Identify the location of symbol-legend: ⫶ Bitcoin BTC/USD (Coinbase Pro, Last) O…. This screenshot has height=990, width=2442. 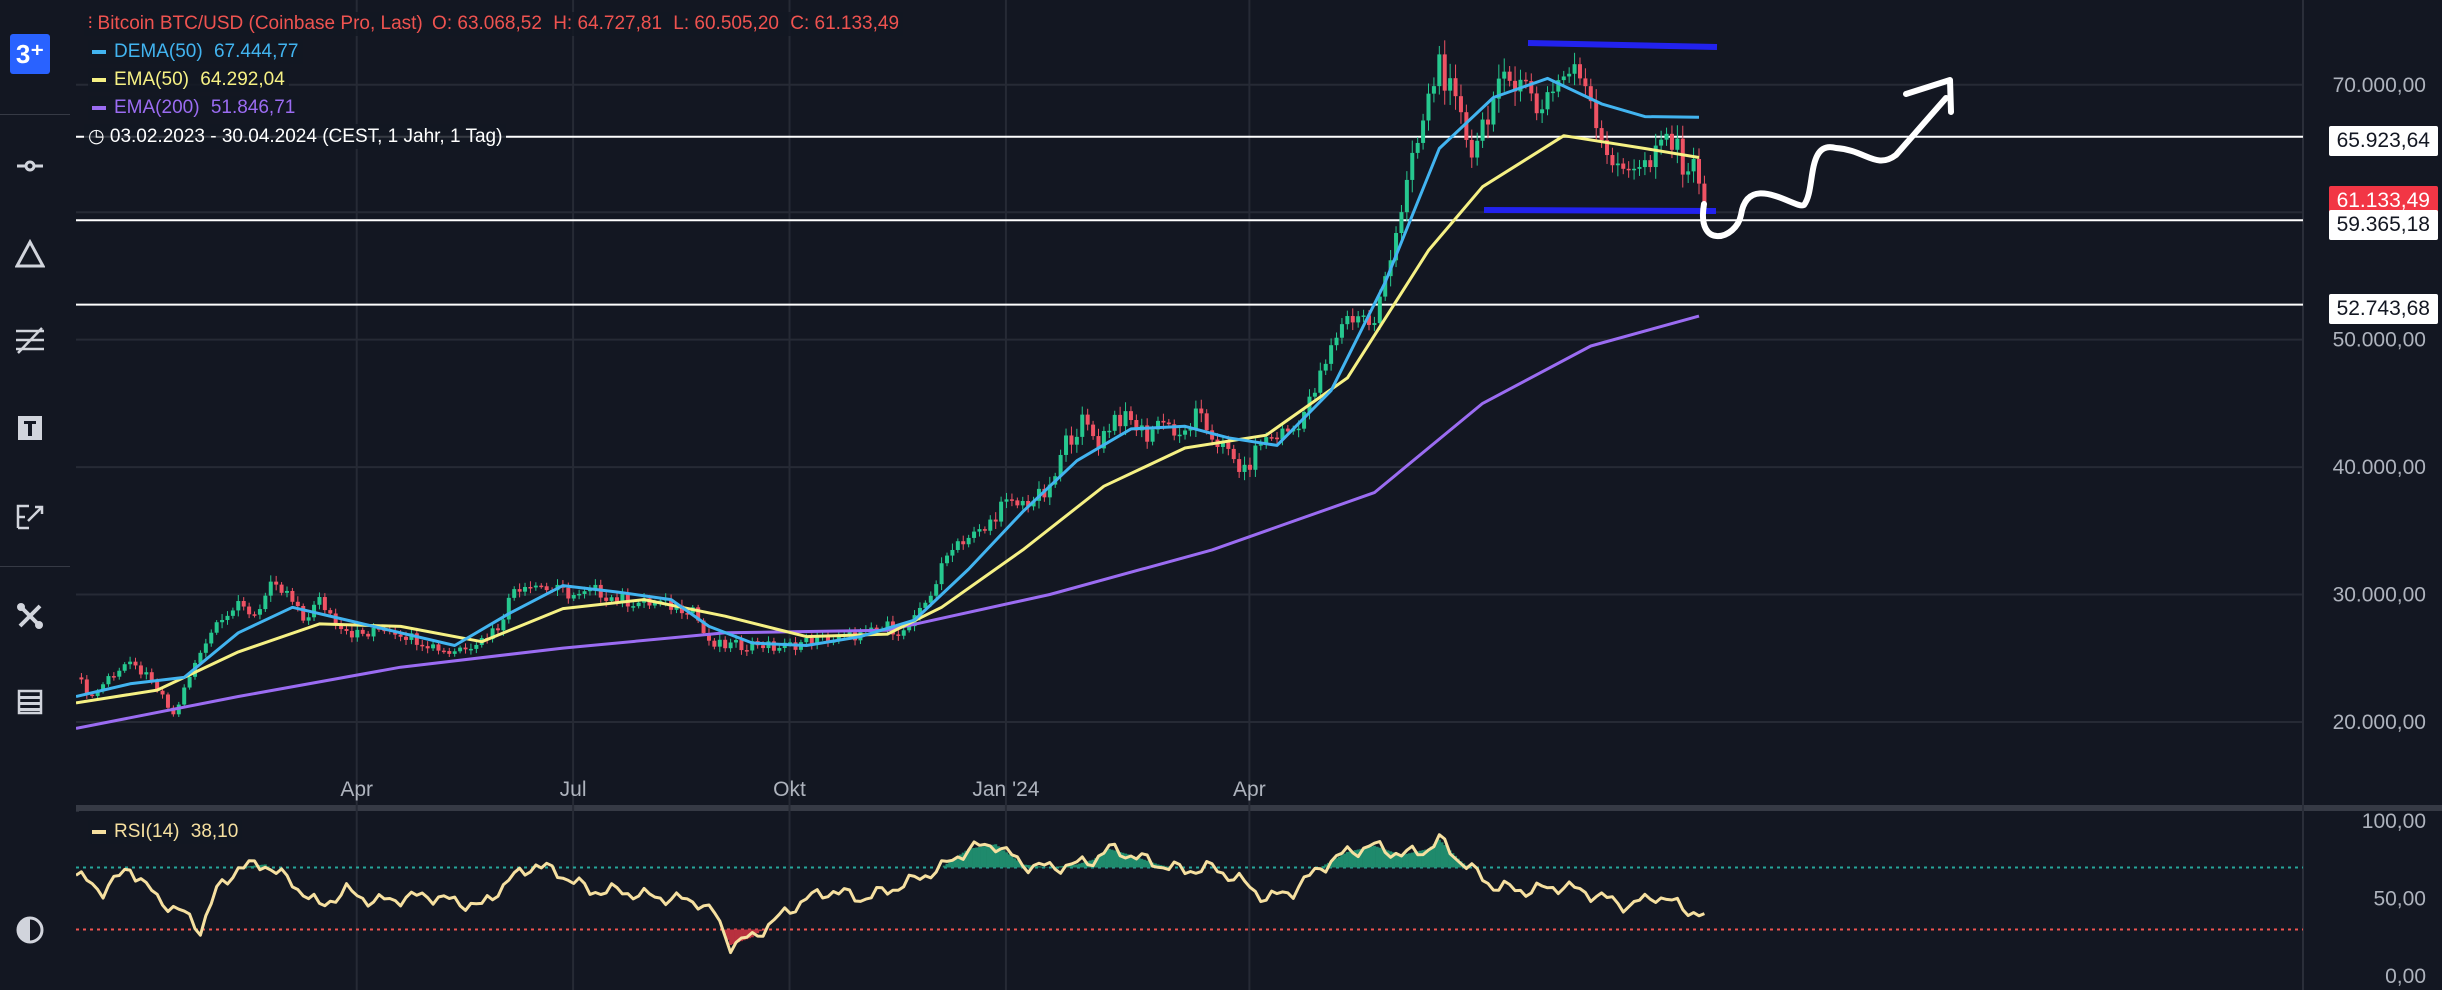
(494, 24).